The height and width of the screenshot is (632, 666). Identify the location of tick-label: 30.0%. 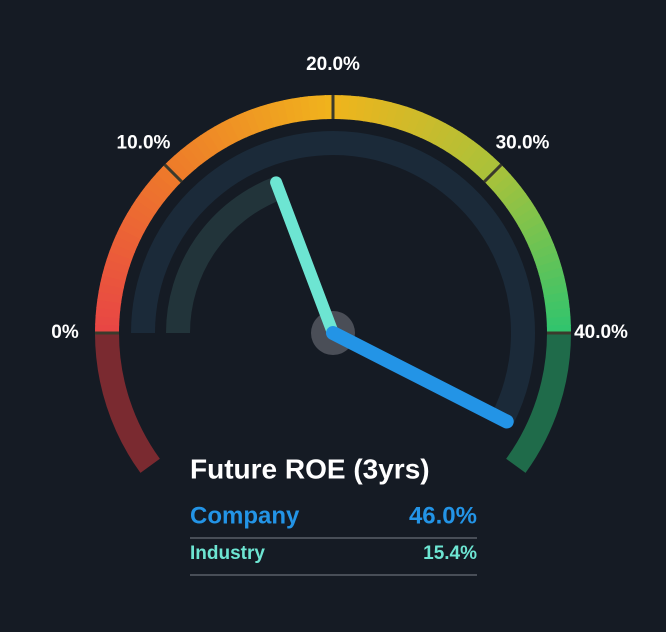
(523, 143).